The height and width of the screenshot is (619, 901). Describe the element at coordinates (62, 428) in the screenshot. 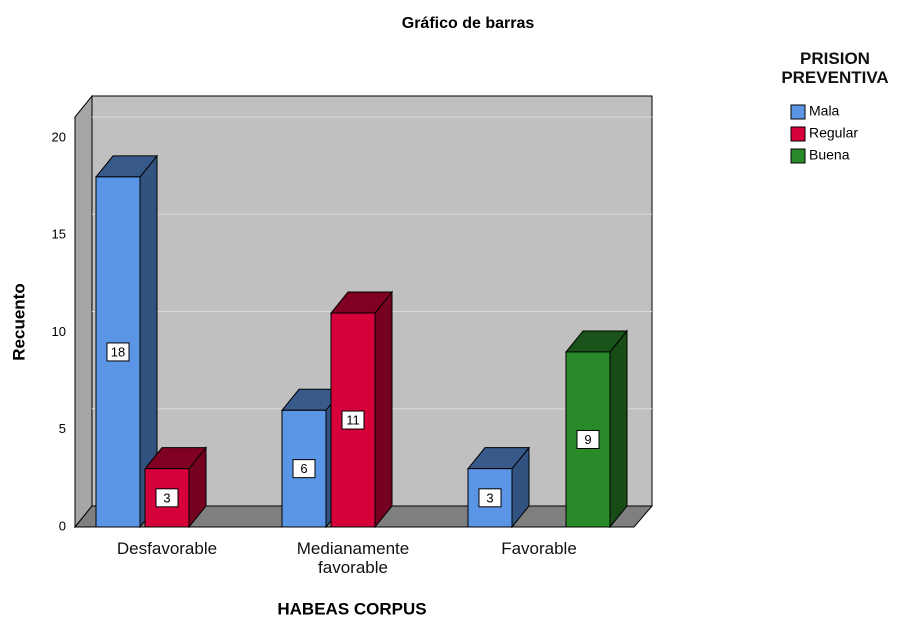

I see `y-tick-label: 5` at that location.